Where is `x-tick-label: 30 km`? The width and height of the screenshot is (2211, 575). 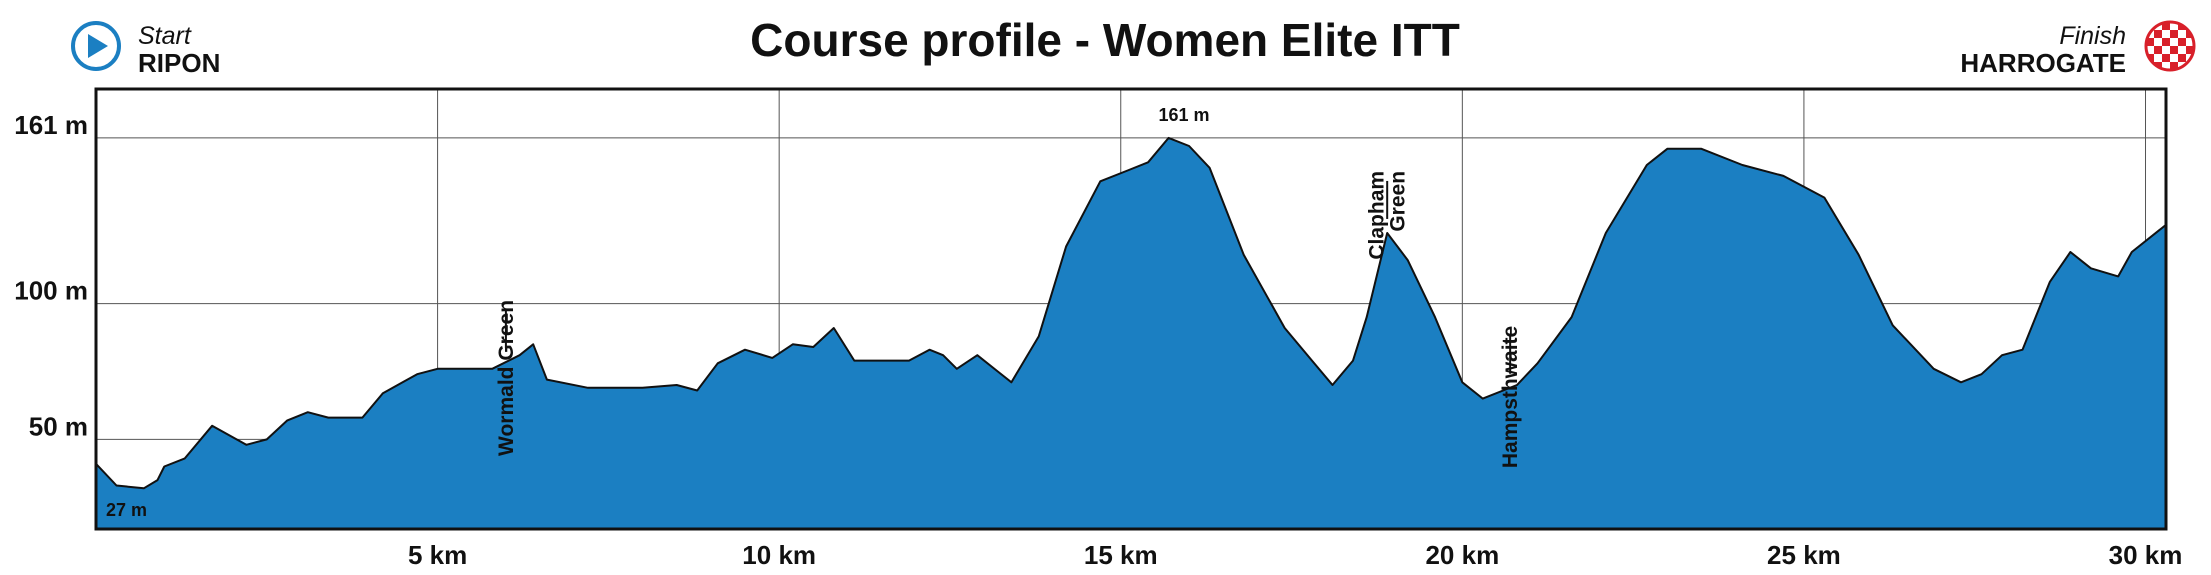
x-tick-label: 30 km is located at coordinates (2146, 555).